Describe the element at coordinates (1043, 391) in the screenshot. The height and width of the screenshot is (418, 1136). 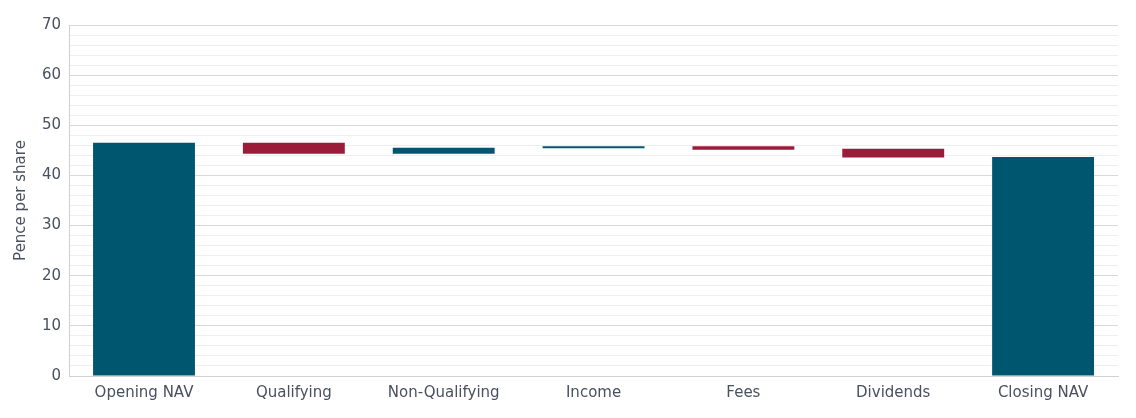
I see `x-tick-label: Closing NAV` at that location.